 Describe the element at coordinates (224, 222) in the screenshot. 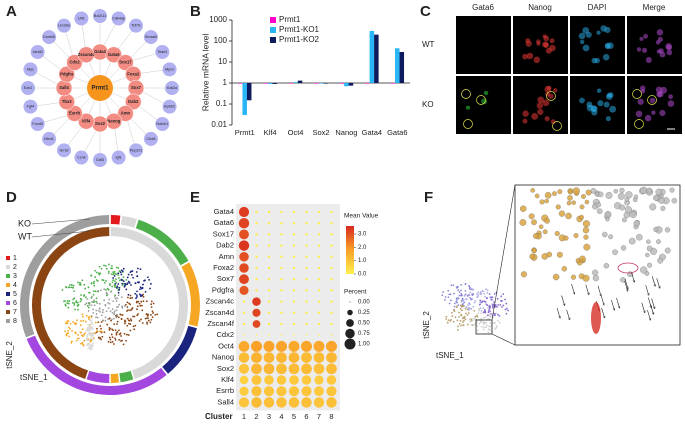

I see `gene-label: Gata6` at that location.